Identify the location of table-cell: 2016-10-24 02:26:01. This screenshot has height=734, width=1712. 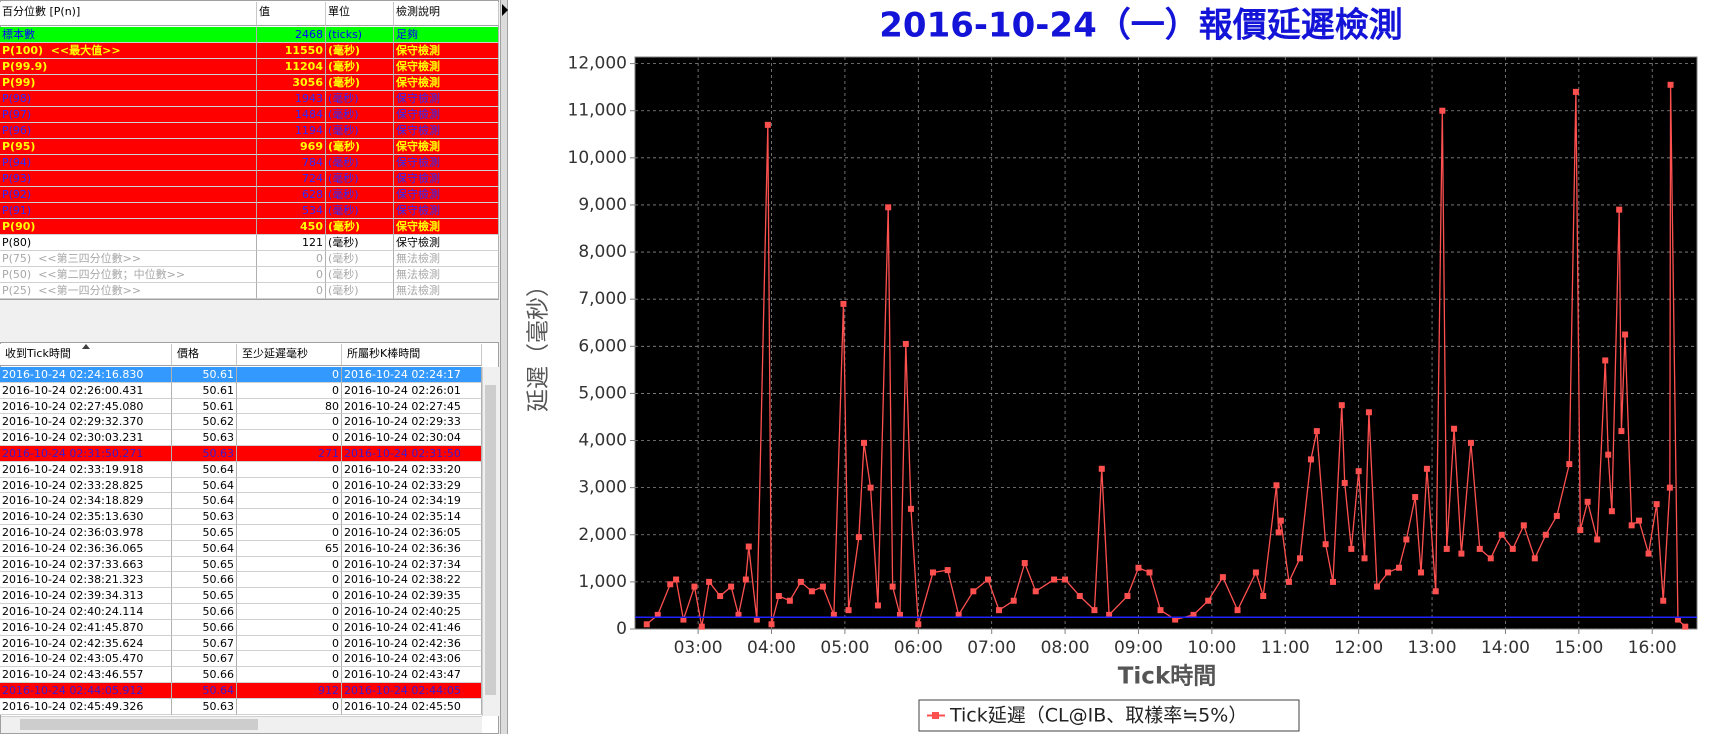
(412, 390).